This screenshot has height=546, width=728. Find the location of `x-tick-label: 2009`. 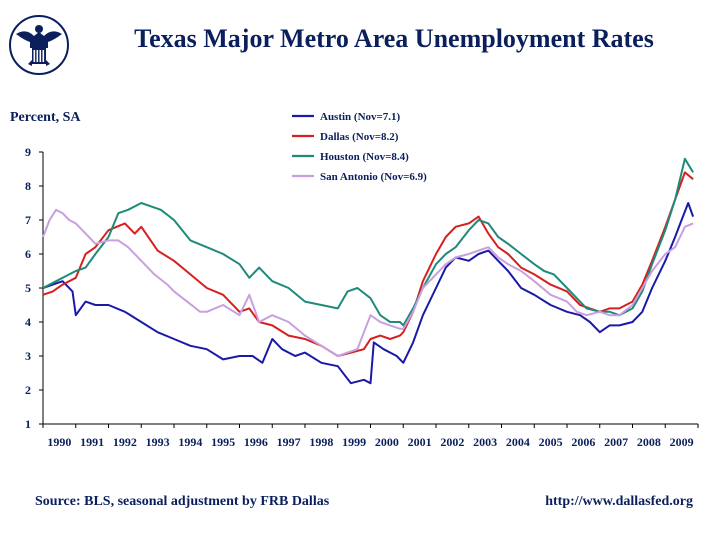

x-tick-label: 2009 is located at coordinates (682, 442).